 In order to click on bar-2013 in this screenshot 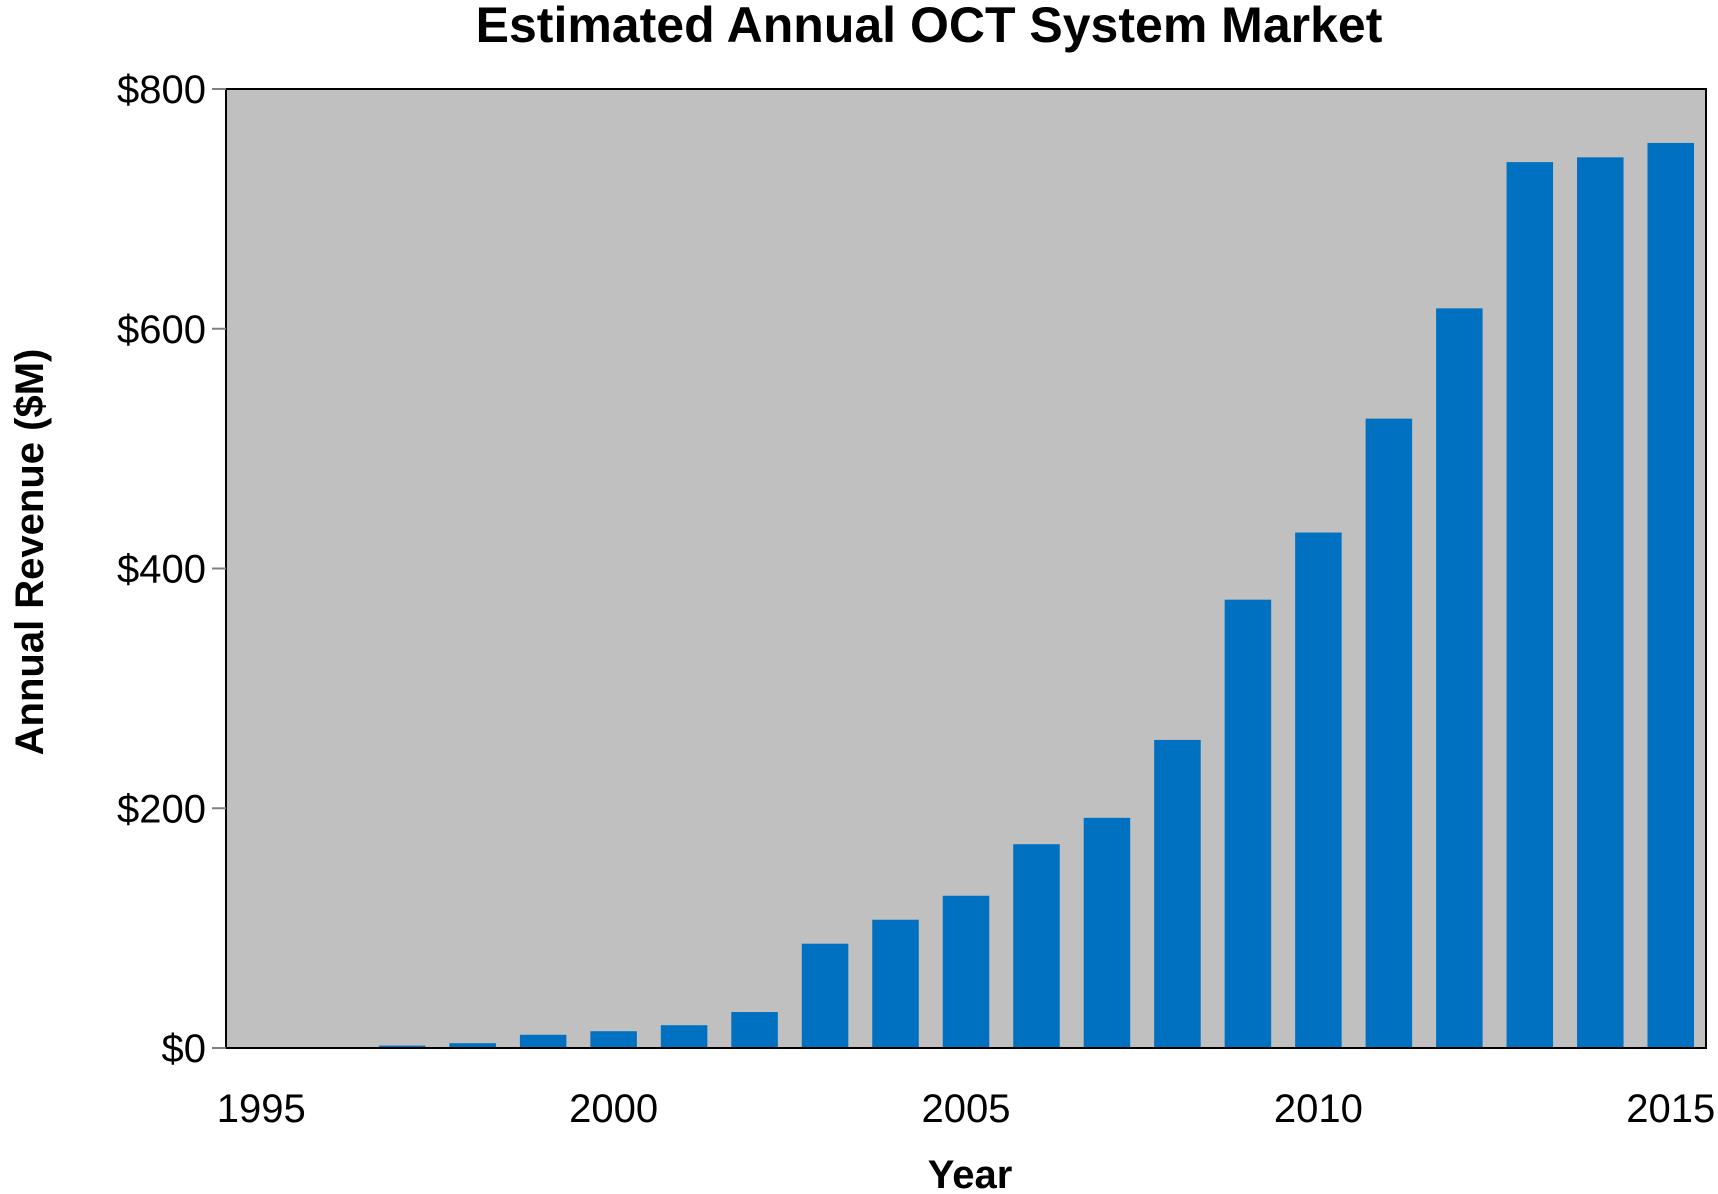, I will do `click(1530, 605)`.